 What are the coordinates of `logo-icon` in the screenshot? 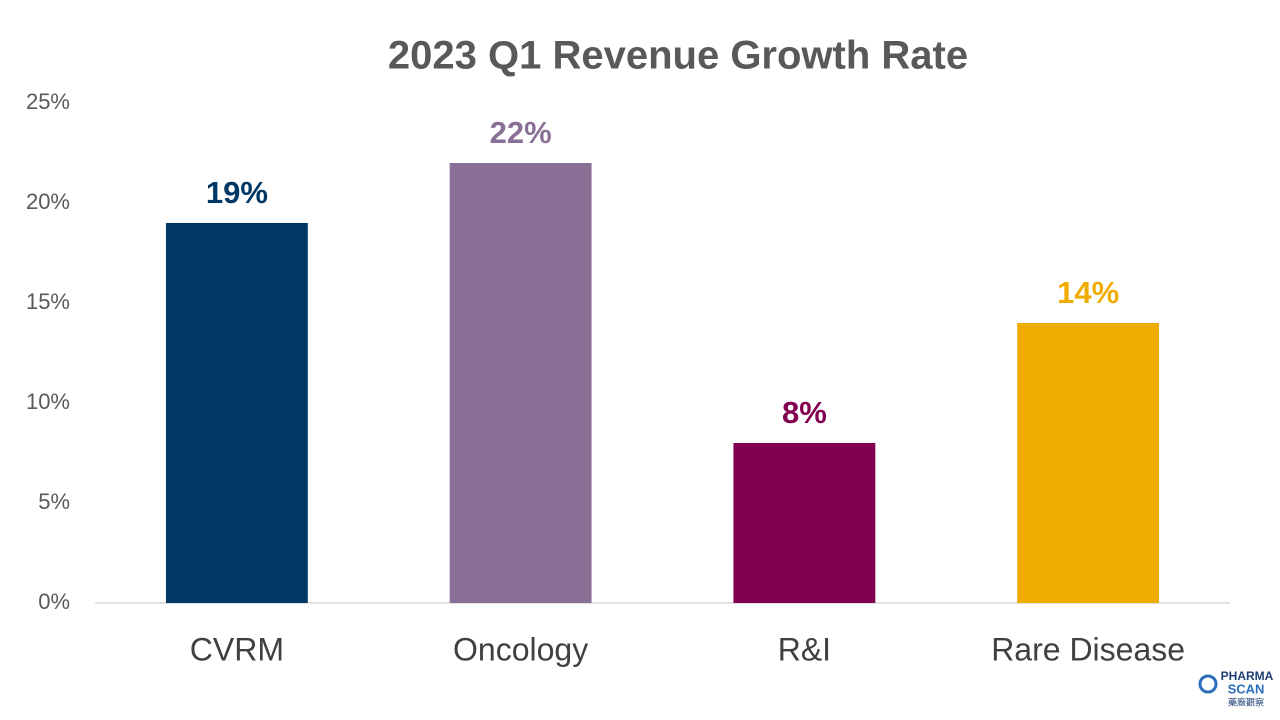 It's located at (1208, 684).